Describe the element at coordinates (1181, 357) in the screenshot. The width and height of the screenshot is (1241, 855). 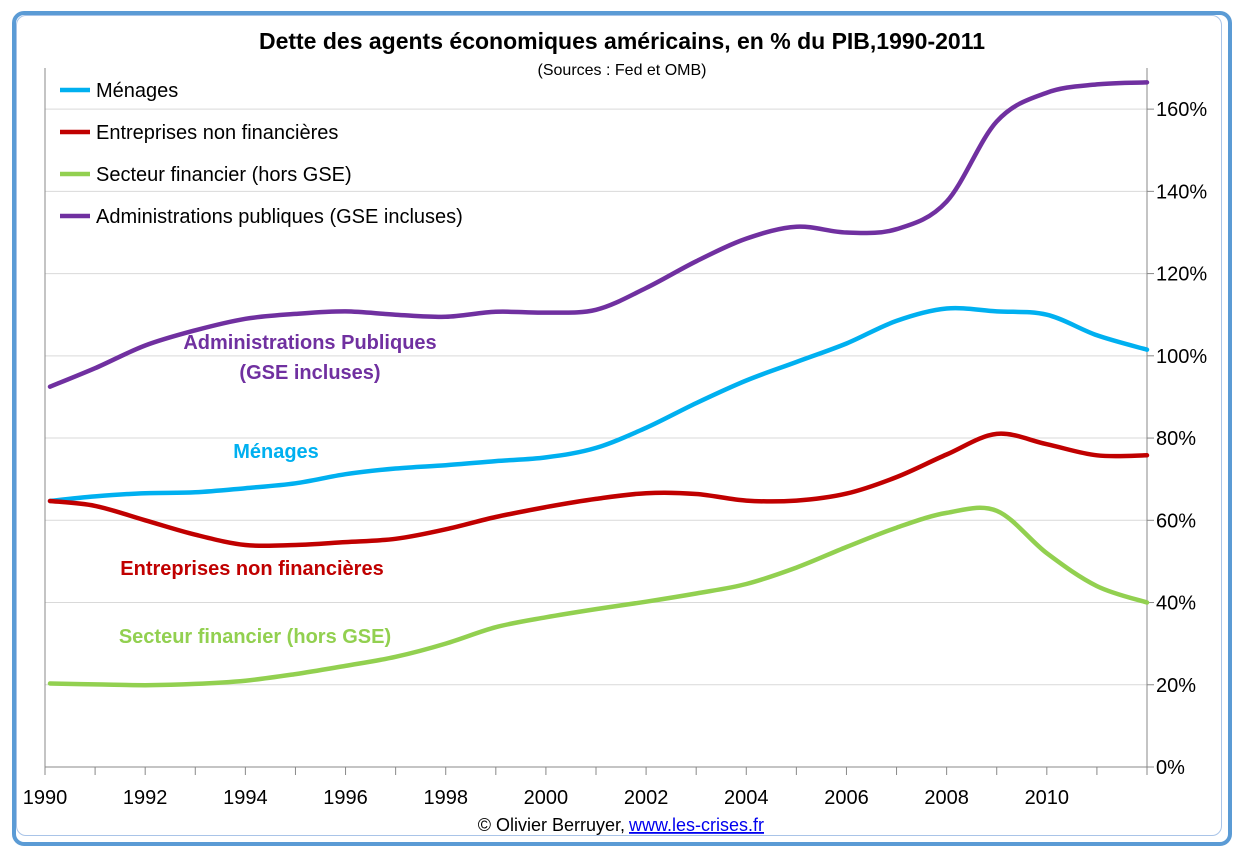
I see `y-tick-label: 100%` at that location.